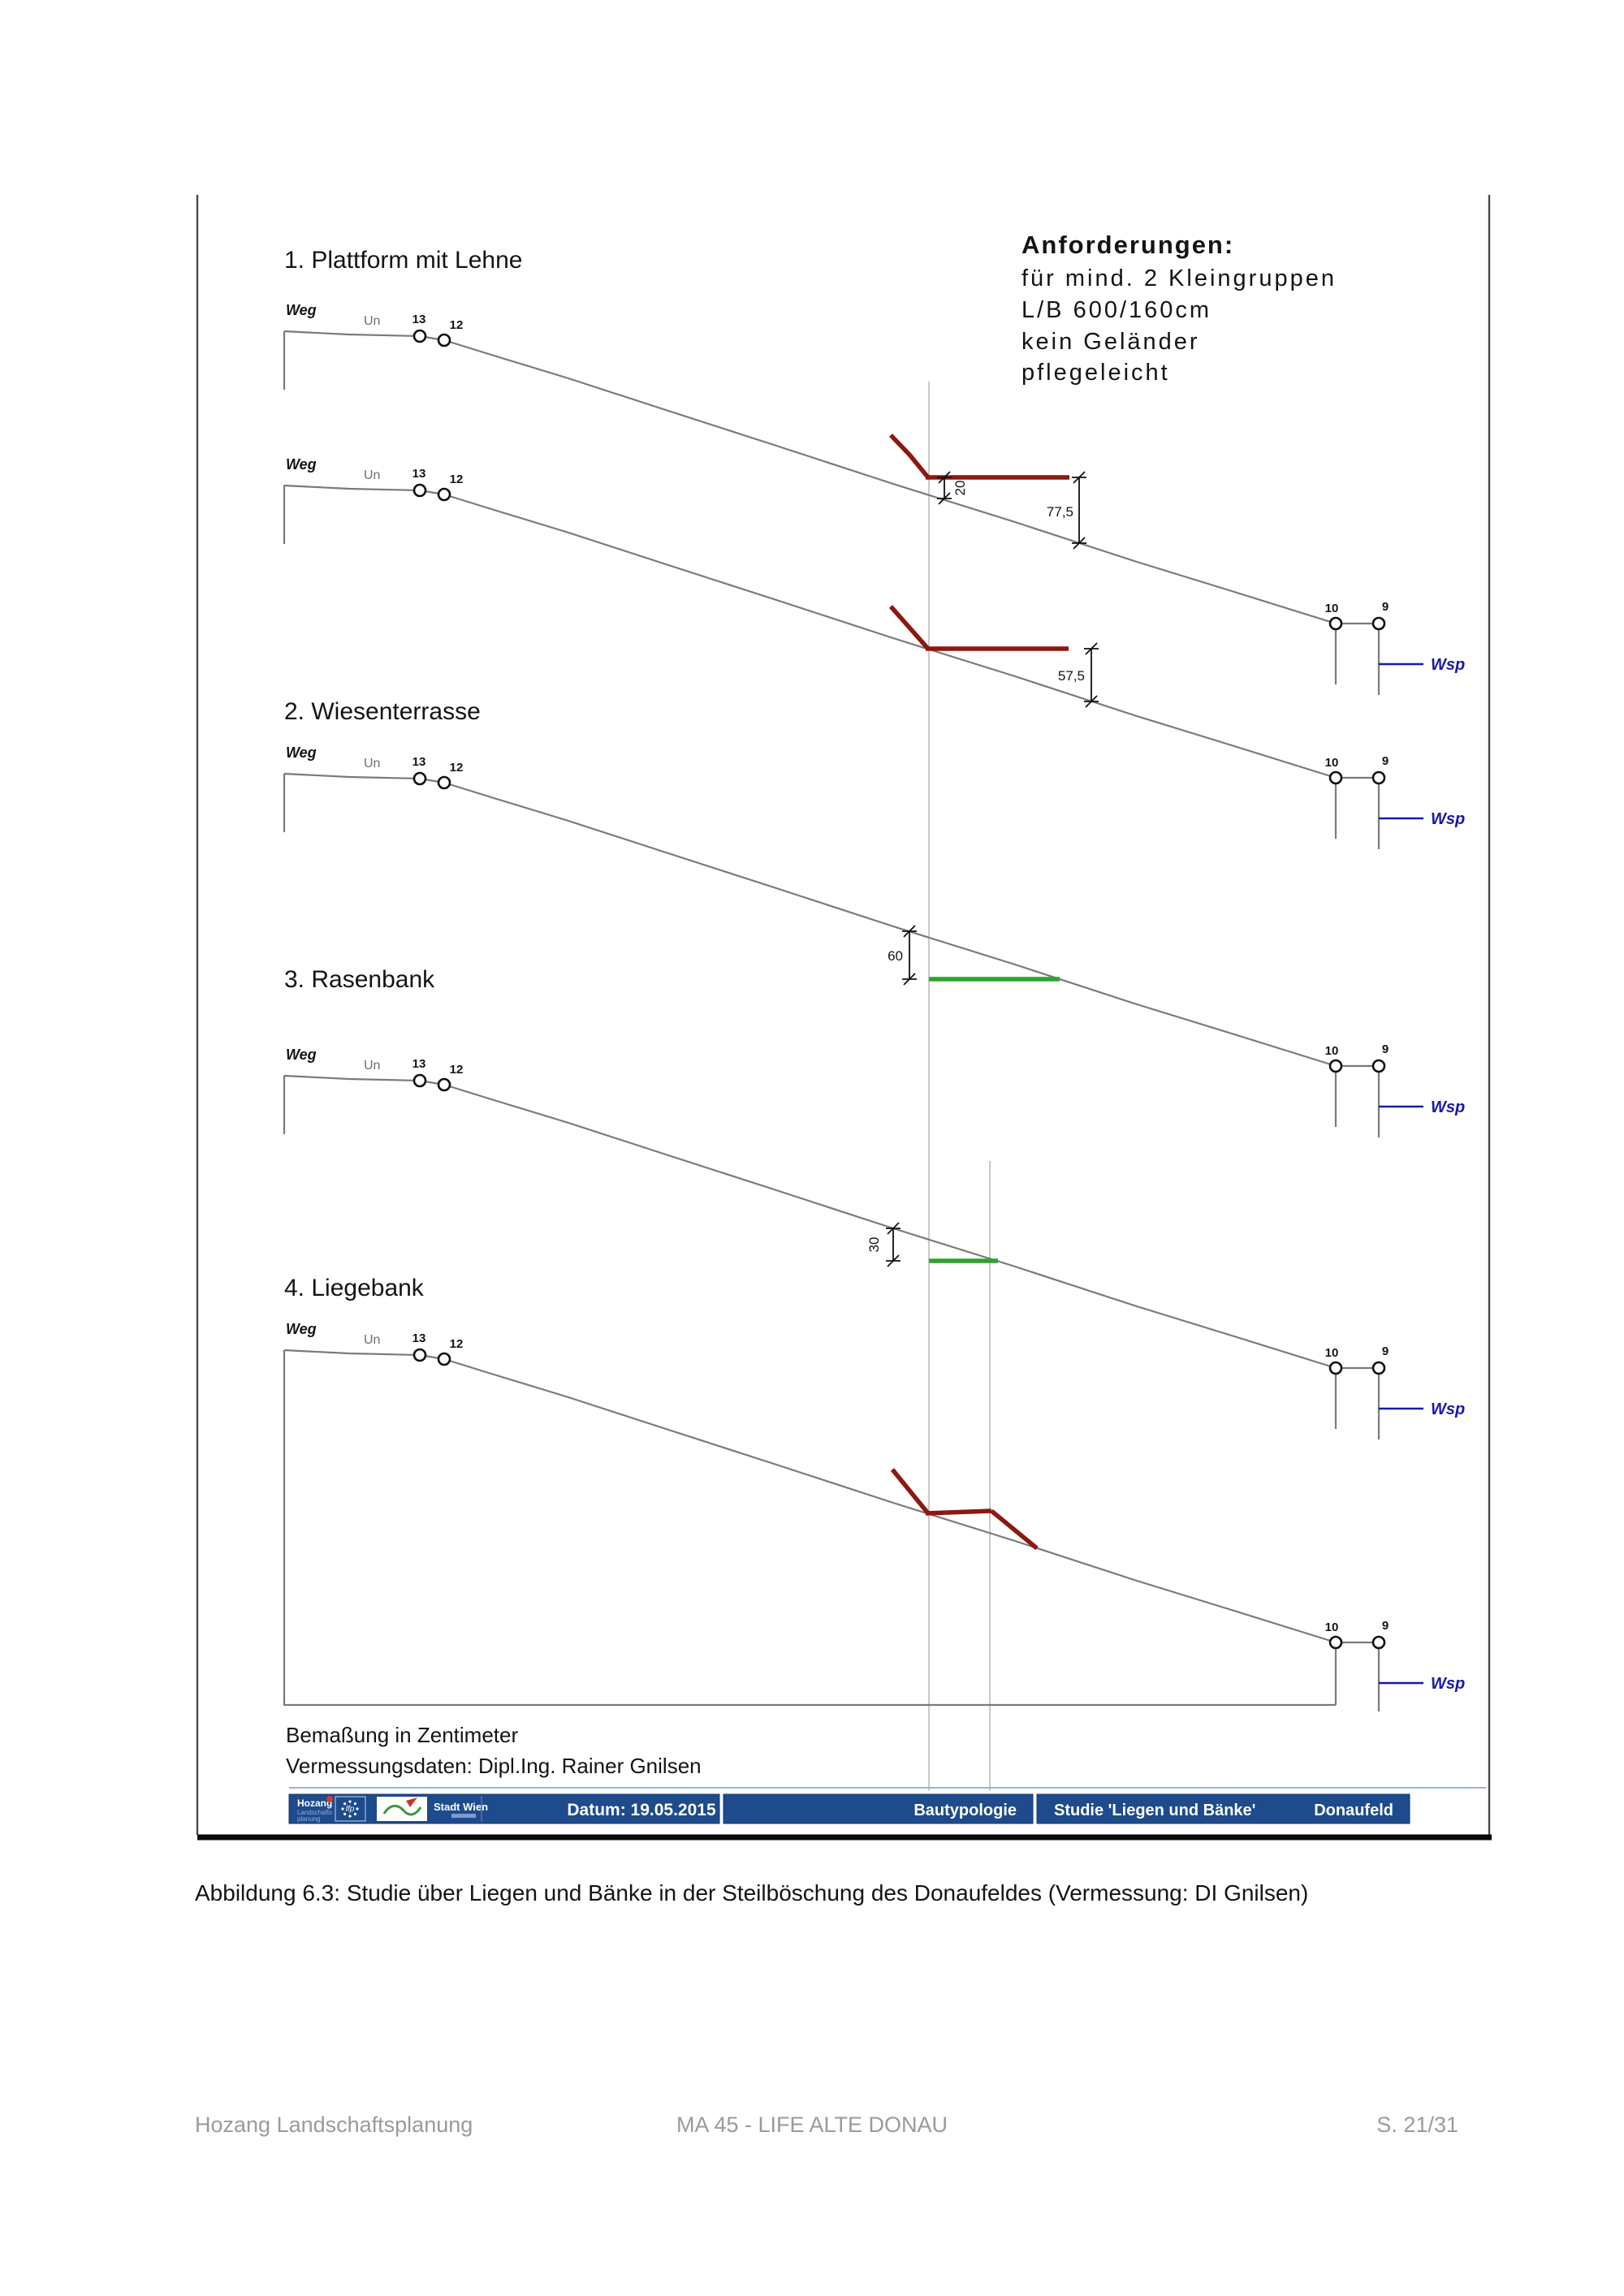  I want to click on hozang-logo-sub1: Landschafts, so click(314, 1812).